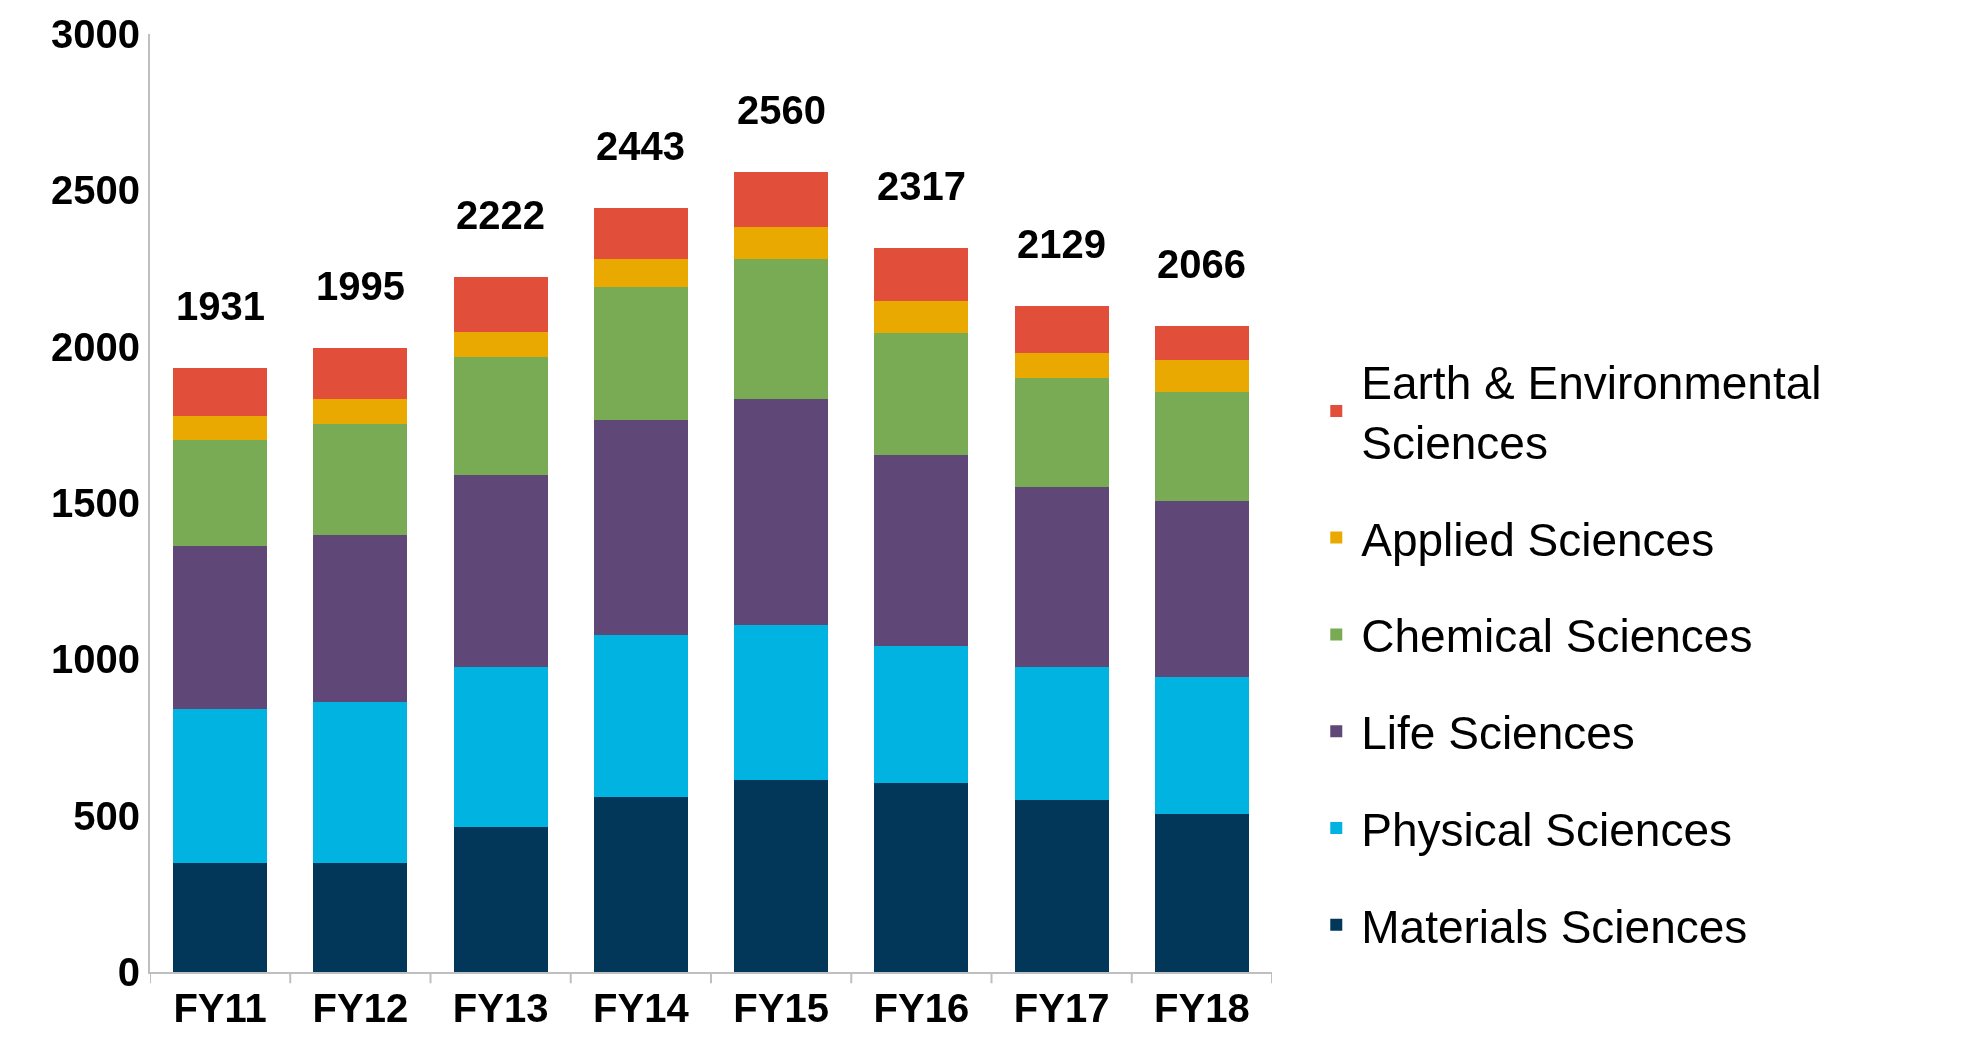 The width and height of the screenshot is (1962, 1052). Describe the element at coordinates (1061, 1008) in the screenshot. I see `x-tick-label: FY17` at that location.